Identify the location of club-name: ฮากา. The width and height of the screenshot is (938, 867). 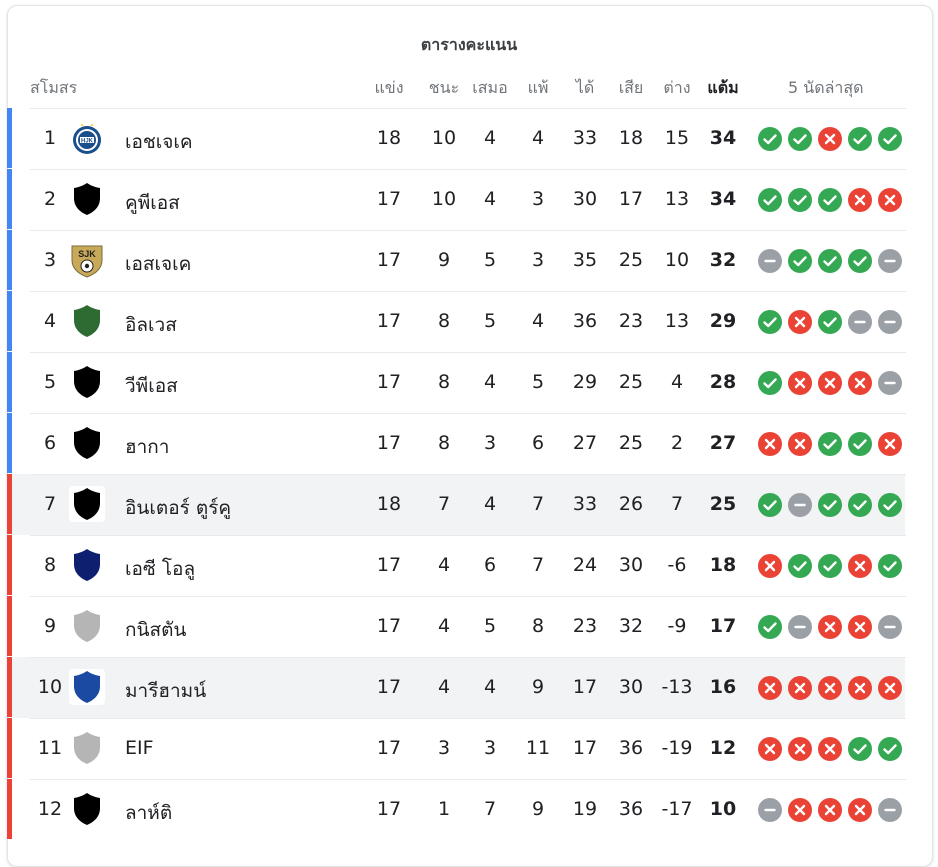
(147, 447).